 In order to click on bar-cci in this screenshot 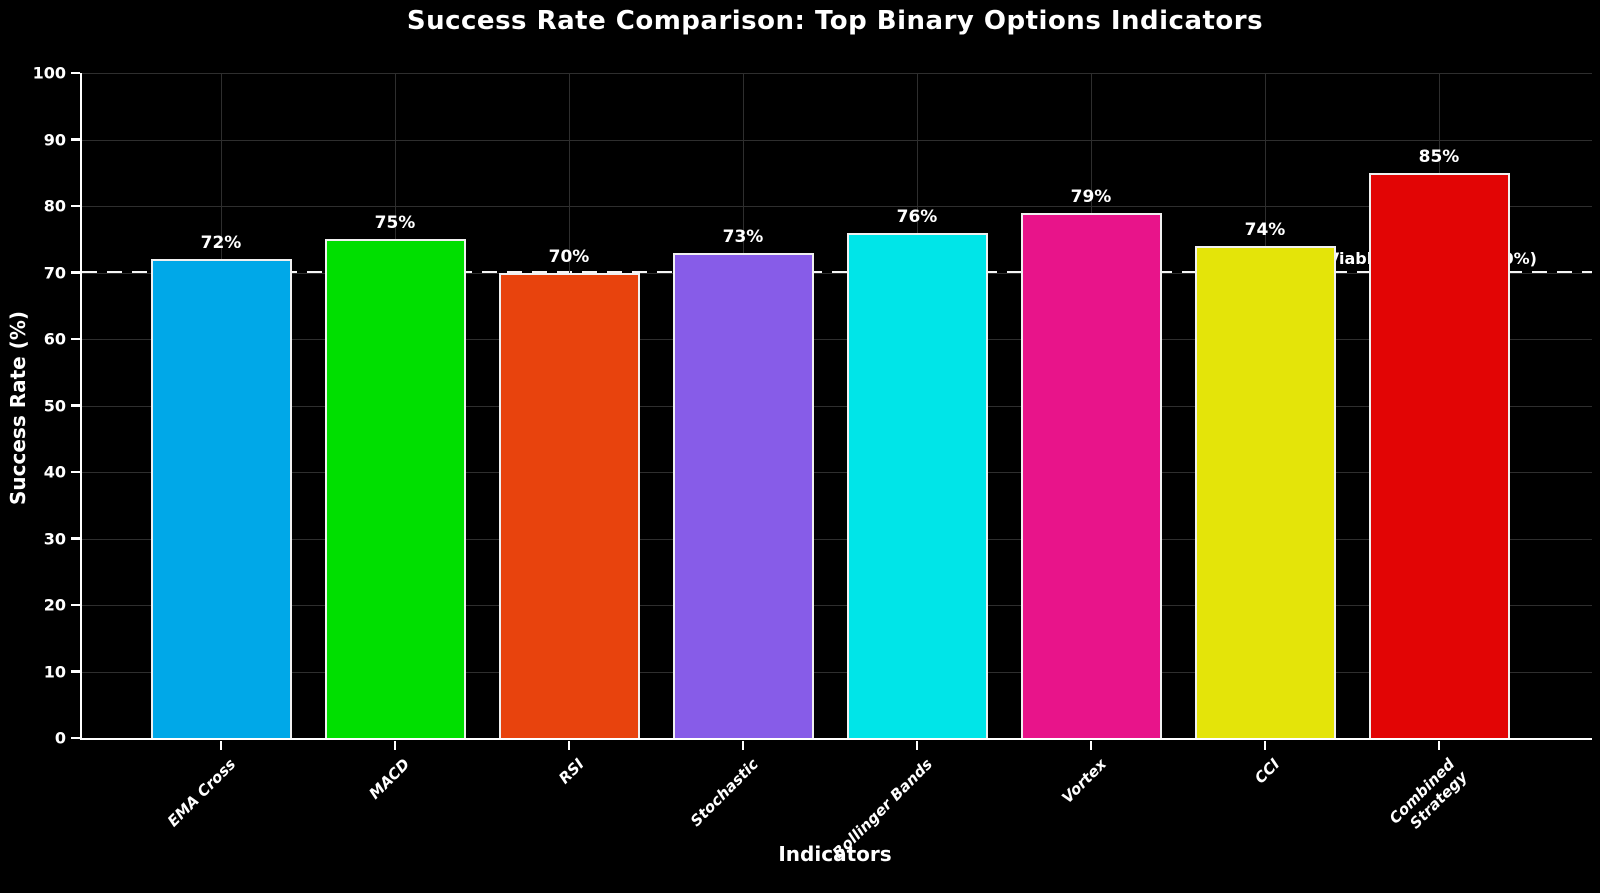, I will do `click(1265, 491)`.